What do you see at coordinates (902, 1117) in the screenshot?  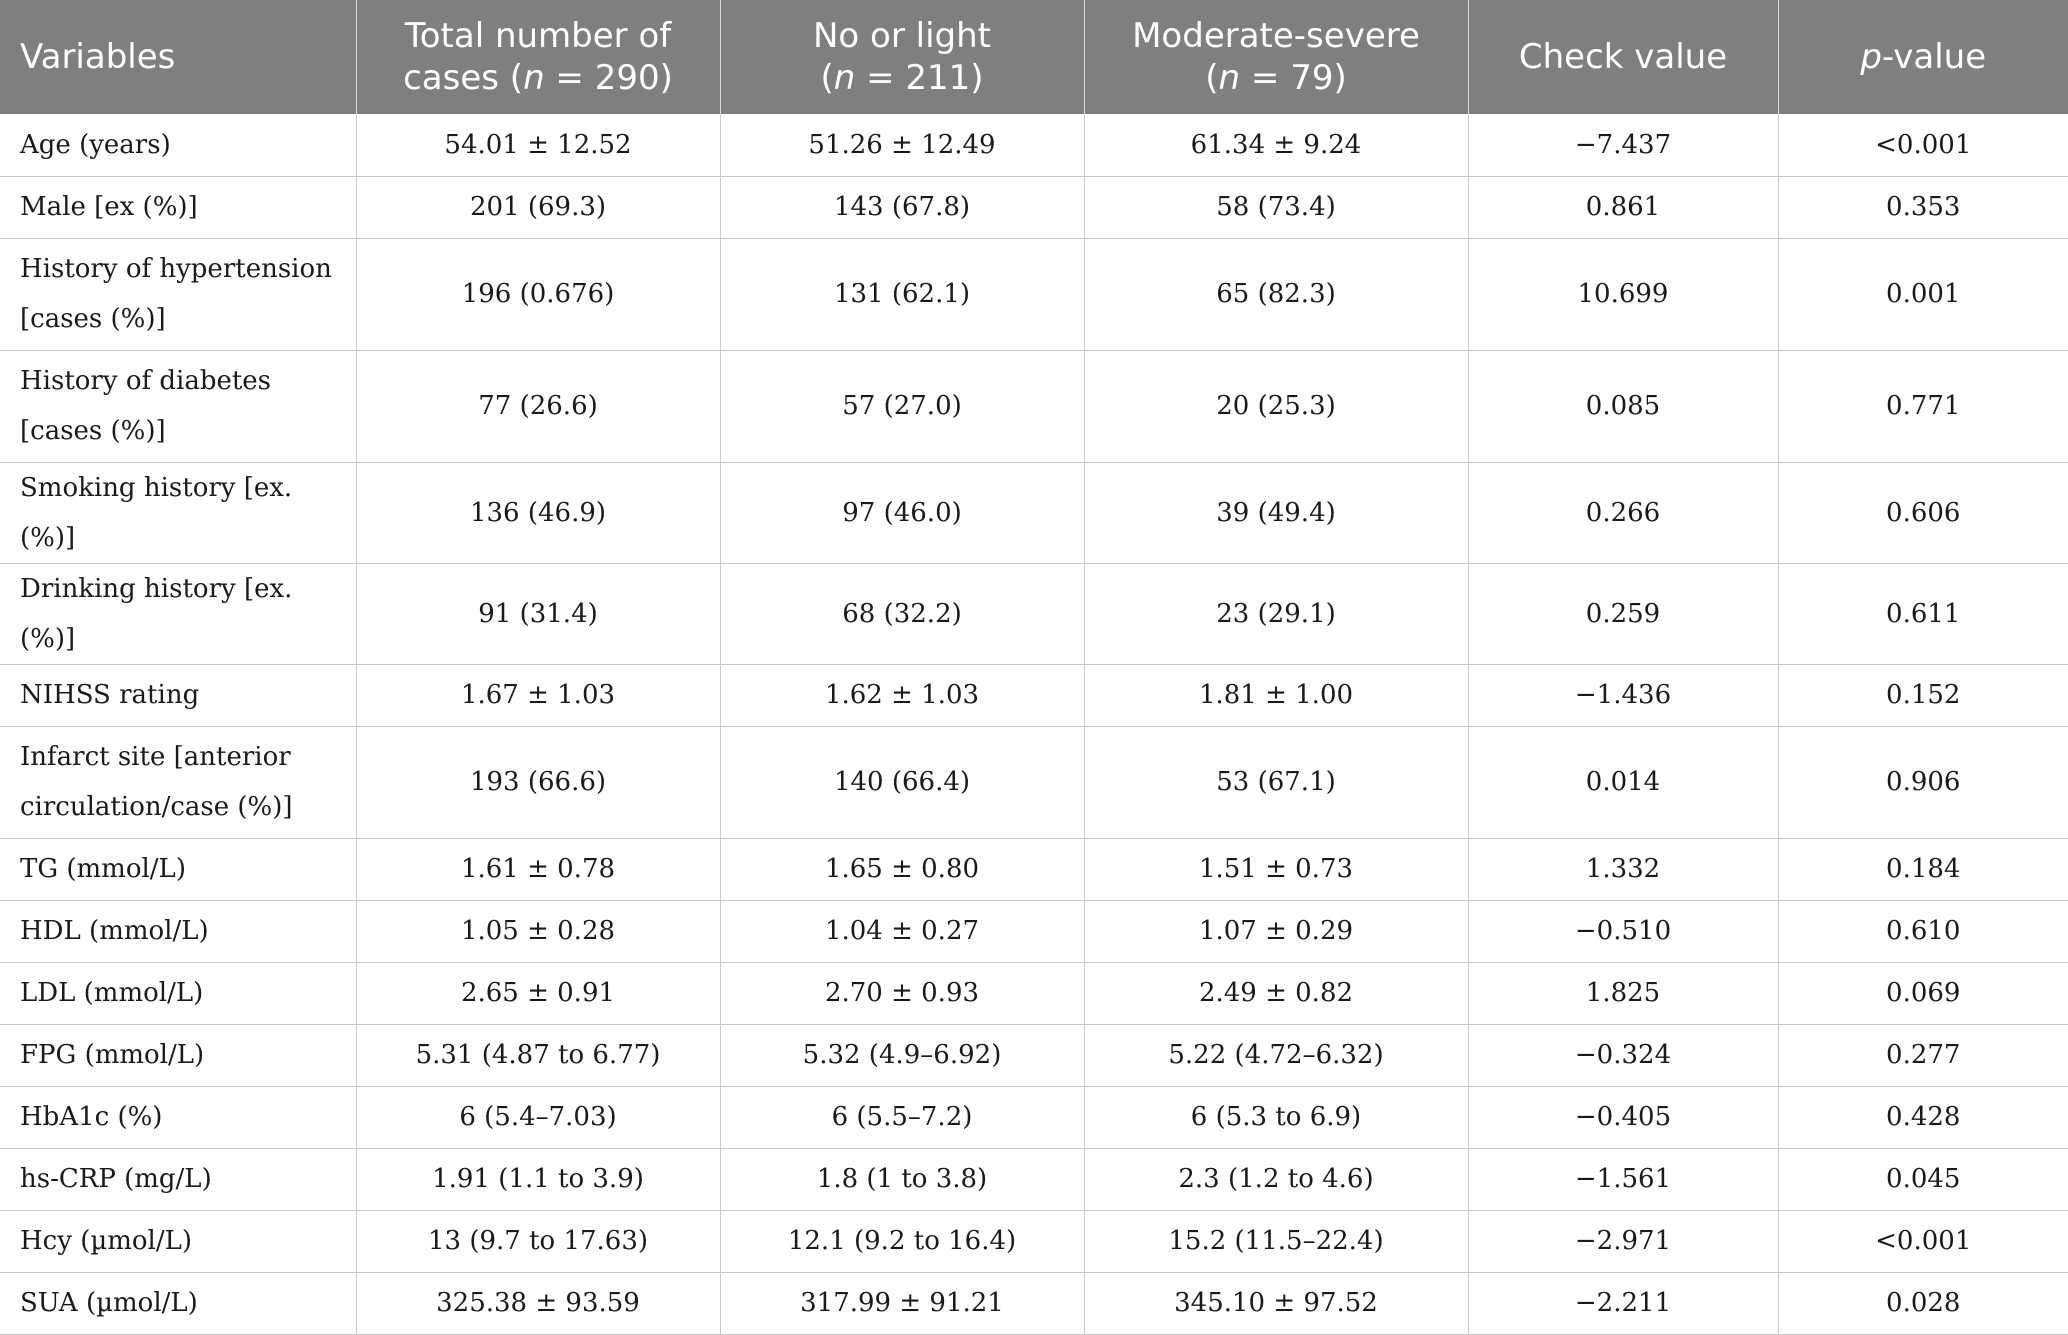 I see `cell-light: 6 (5.5–7.2)` at bounding box center [902, 1117].